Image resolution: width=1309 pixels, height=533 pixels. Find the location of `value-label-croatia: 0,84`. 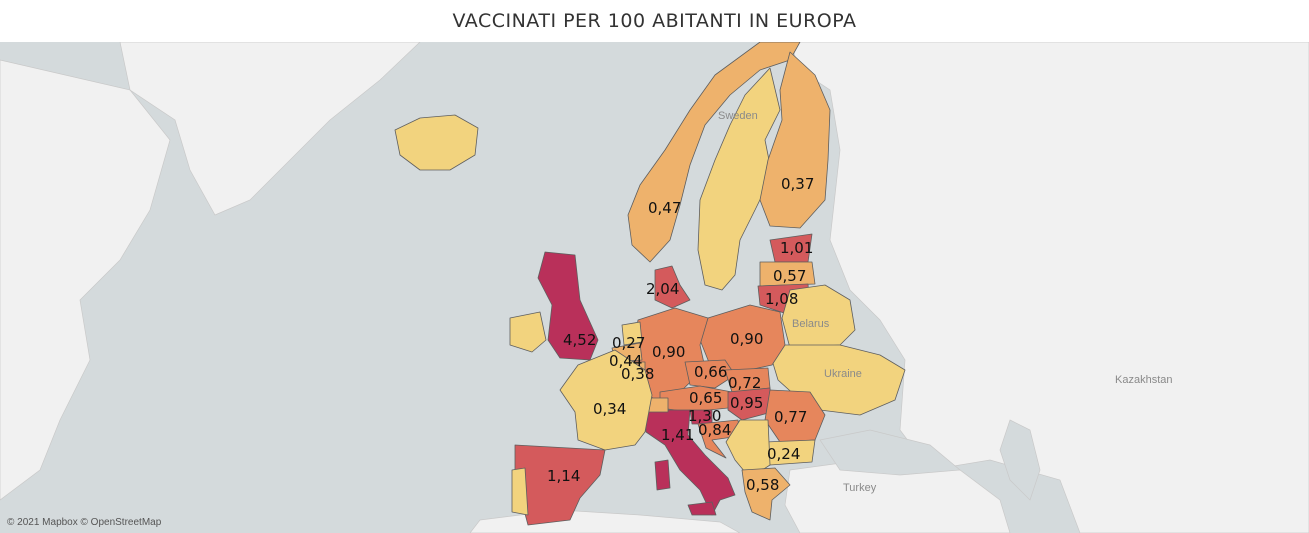

value-label-croatia: 0,84 is located at coordinates (714, 430).